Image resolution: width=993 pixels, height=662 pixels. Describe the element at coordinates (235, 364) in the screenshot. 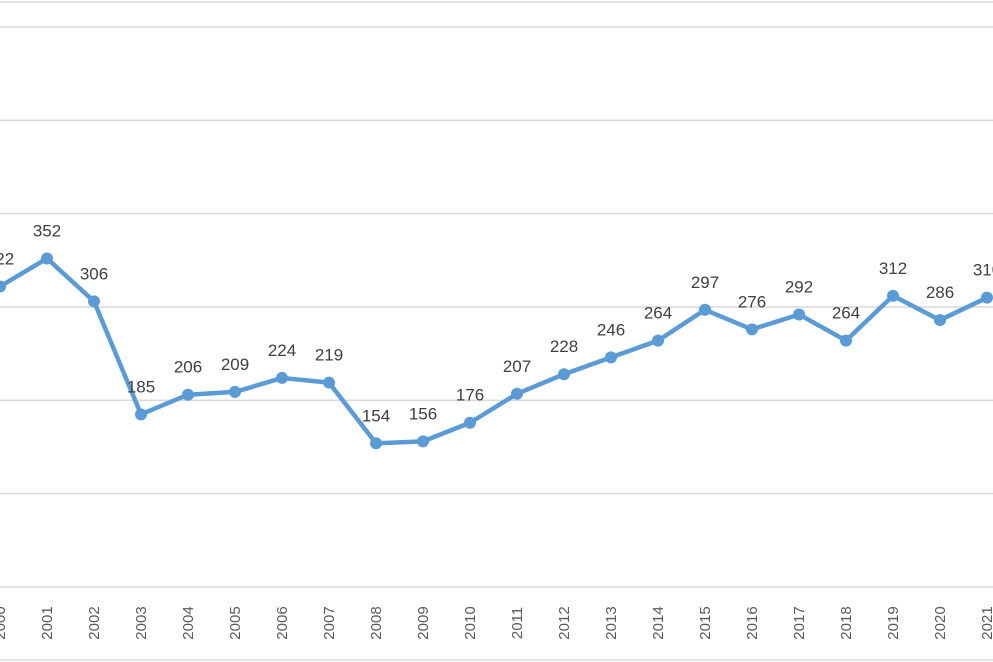

I see `data-label-2005: 209` at that location.